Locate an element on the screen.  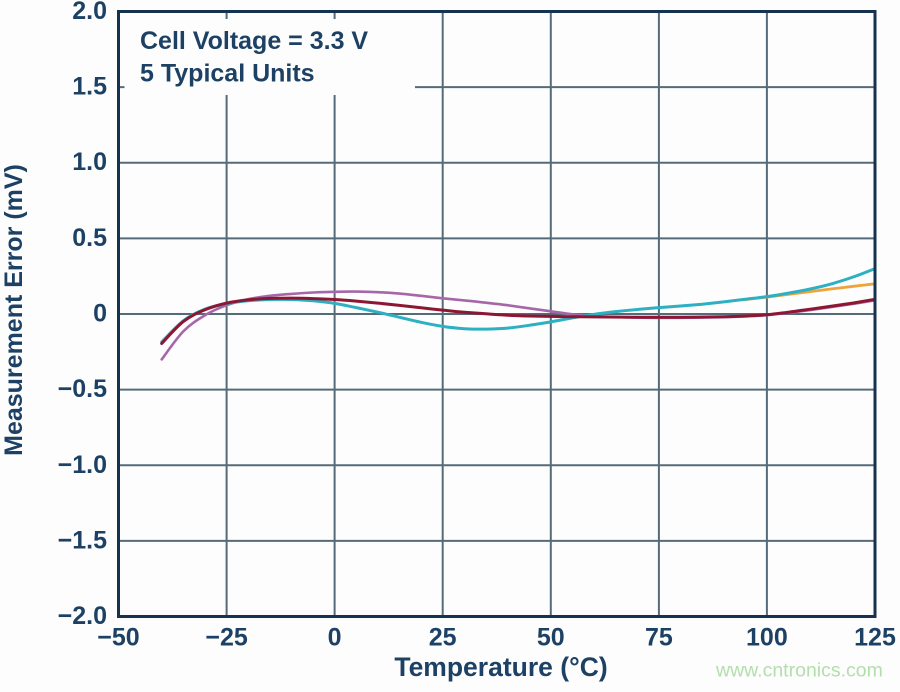
svg-text: 50 is located at coordinates (551, 638).